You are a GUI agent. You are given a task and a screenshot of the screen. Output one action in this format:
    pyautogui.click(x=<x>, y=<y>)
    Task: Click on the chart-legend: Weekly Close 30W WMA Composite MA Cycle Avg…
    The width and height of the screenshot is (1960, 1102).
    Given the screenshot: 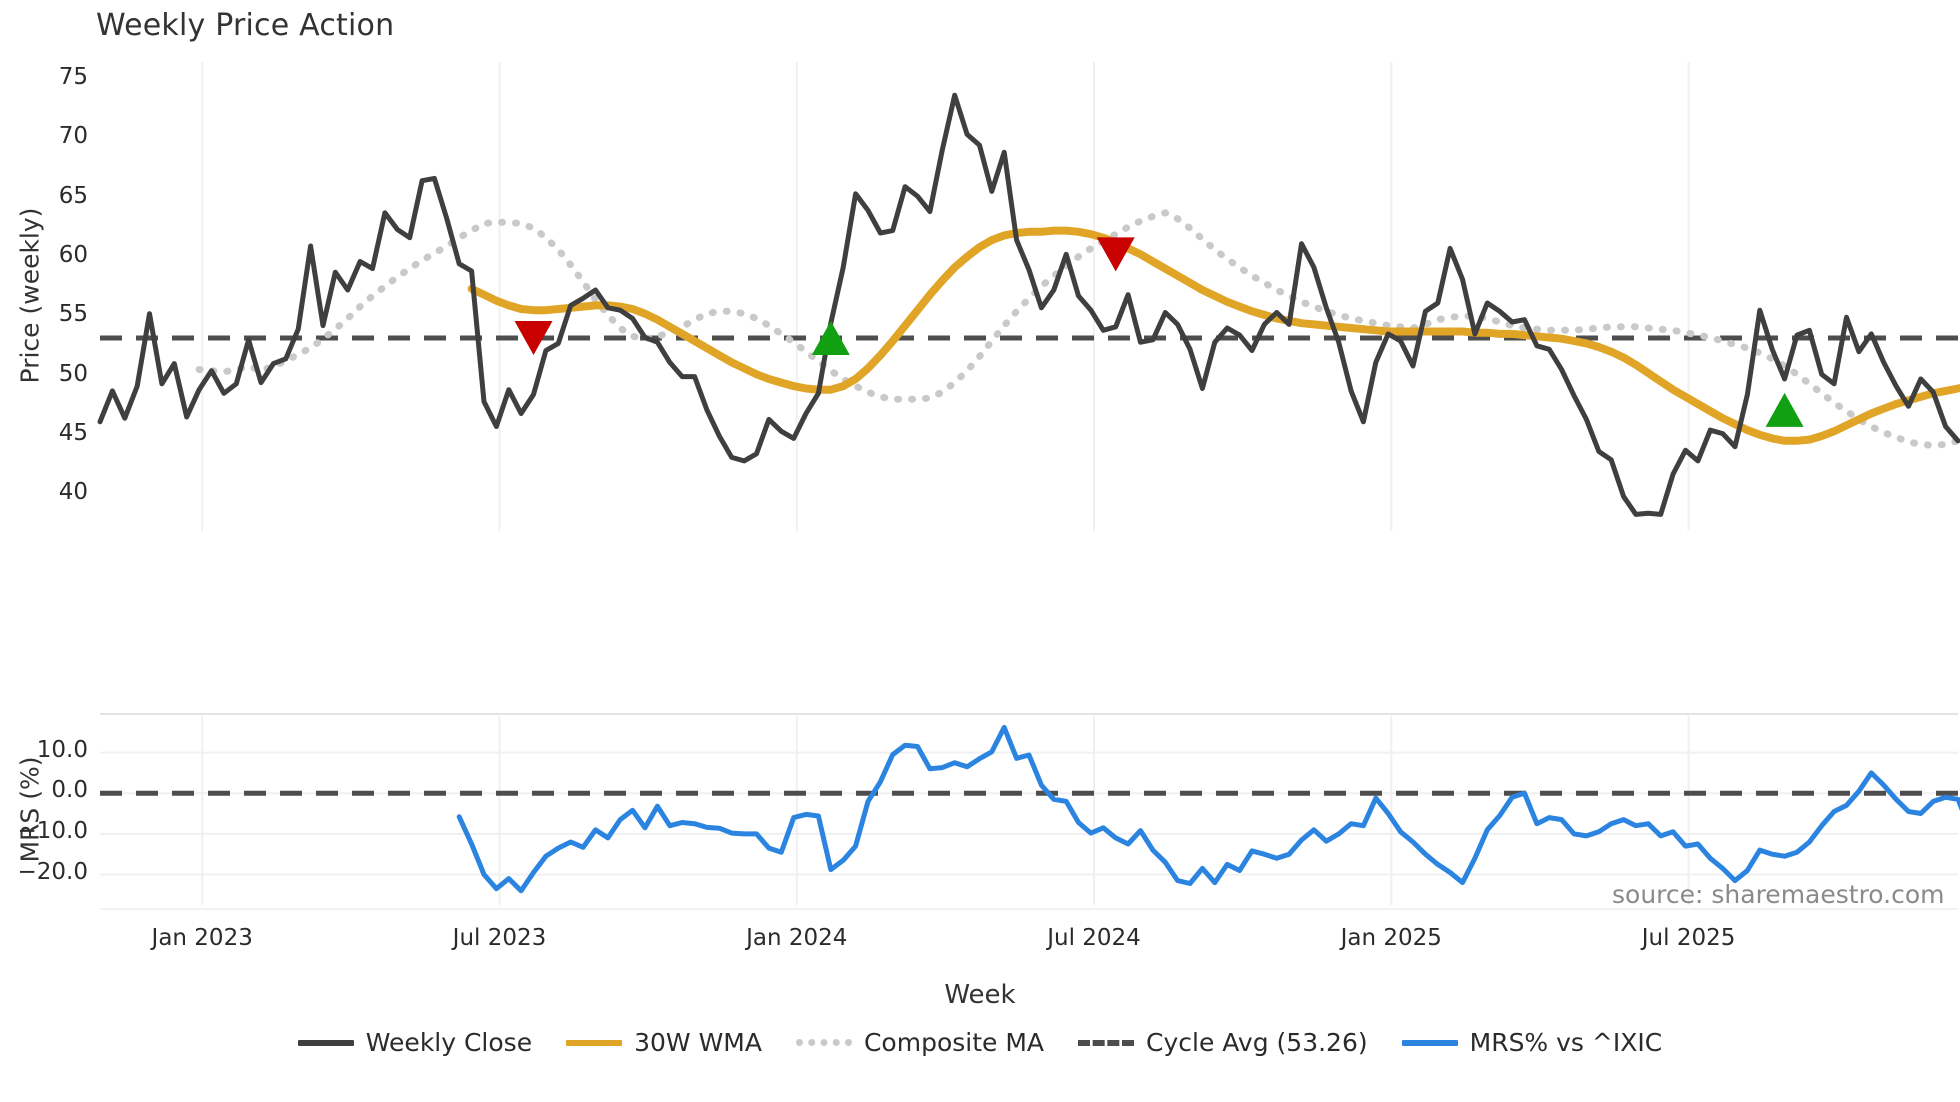 What is the action you would take?
    pyautogui.click(x=980, y=1042)
    